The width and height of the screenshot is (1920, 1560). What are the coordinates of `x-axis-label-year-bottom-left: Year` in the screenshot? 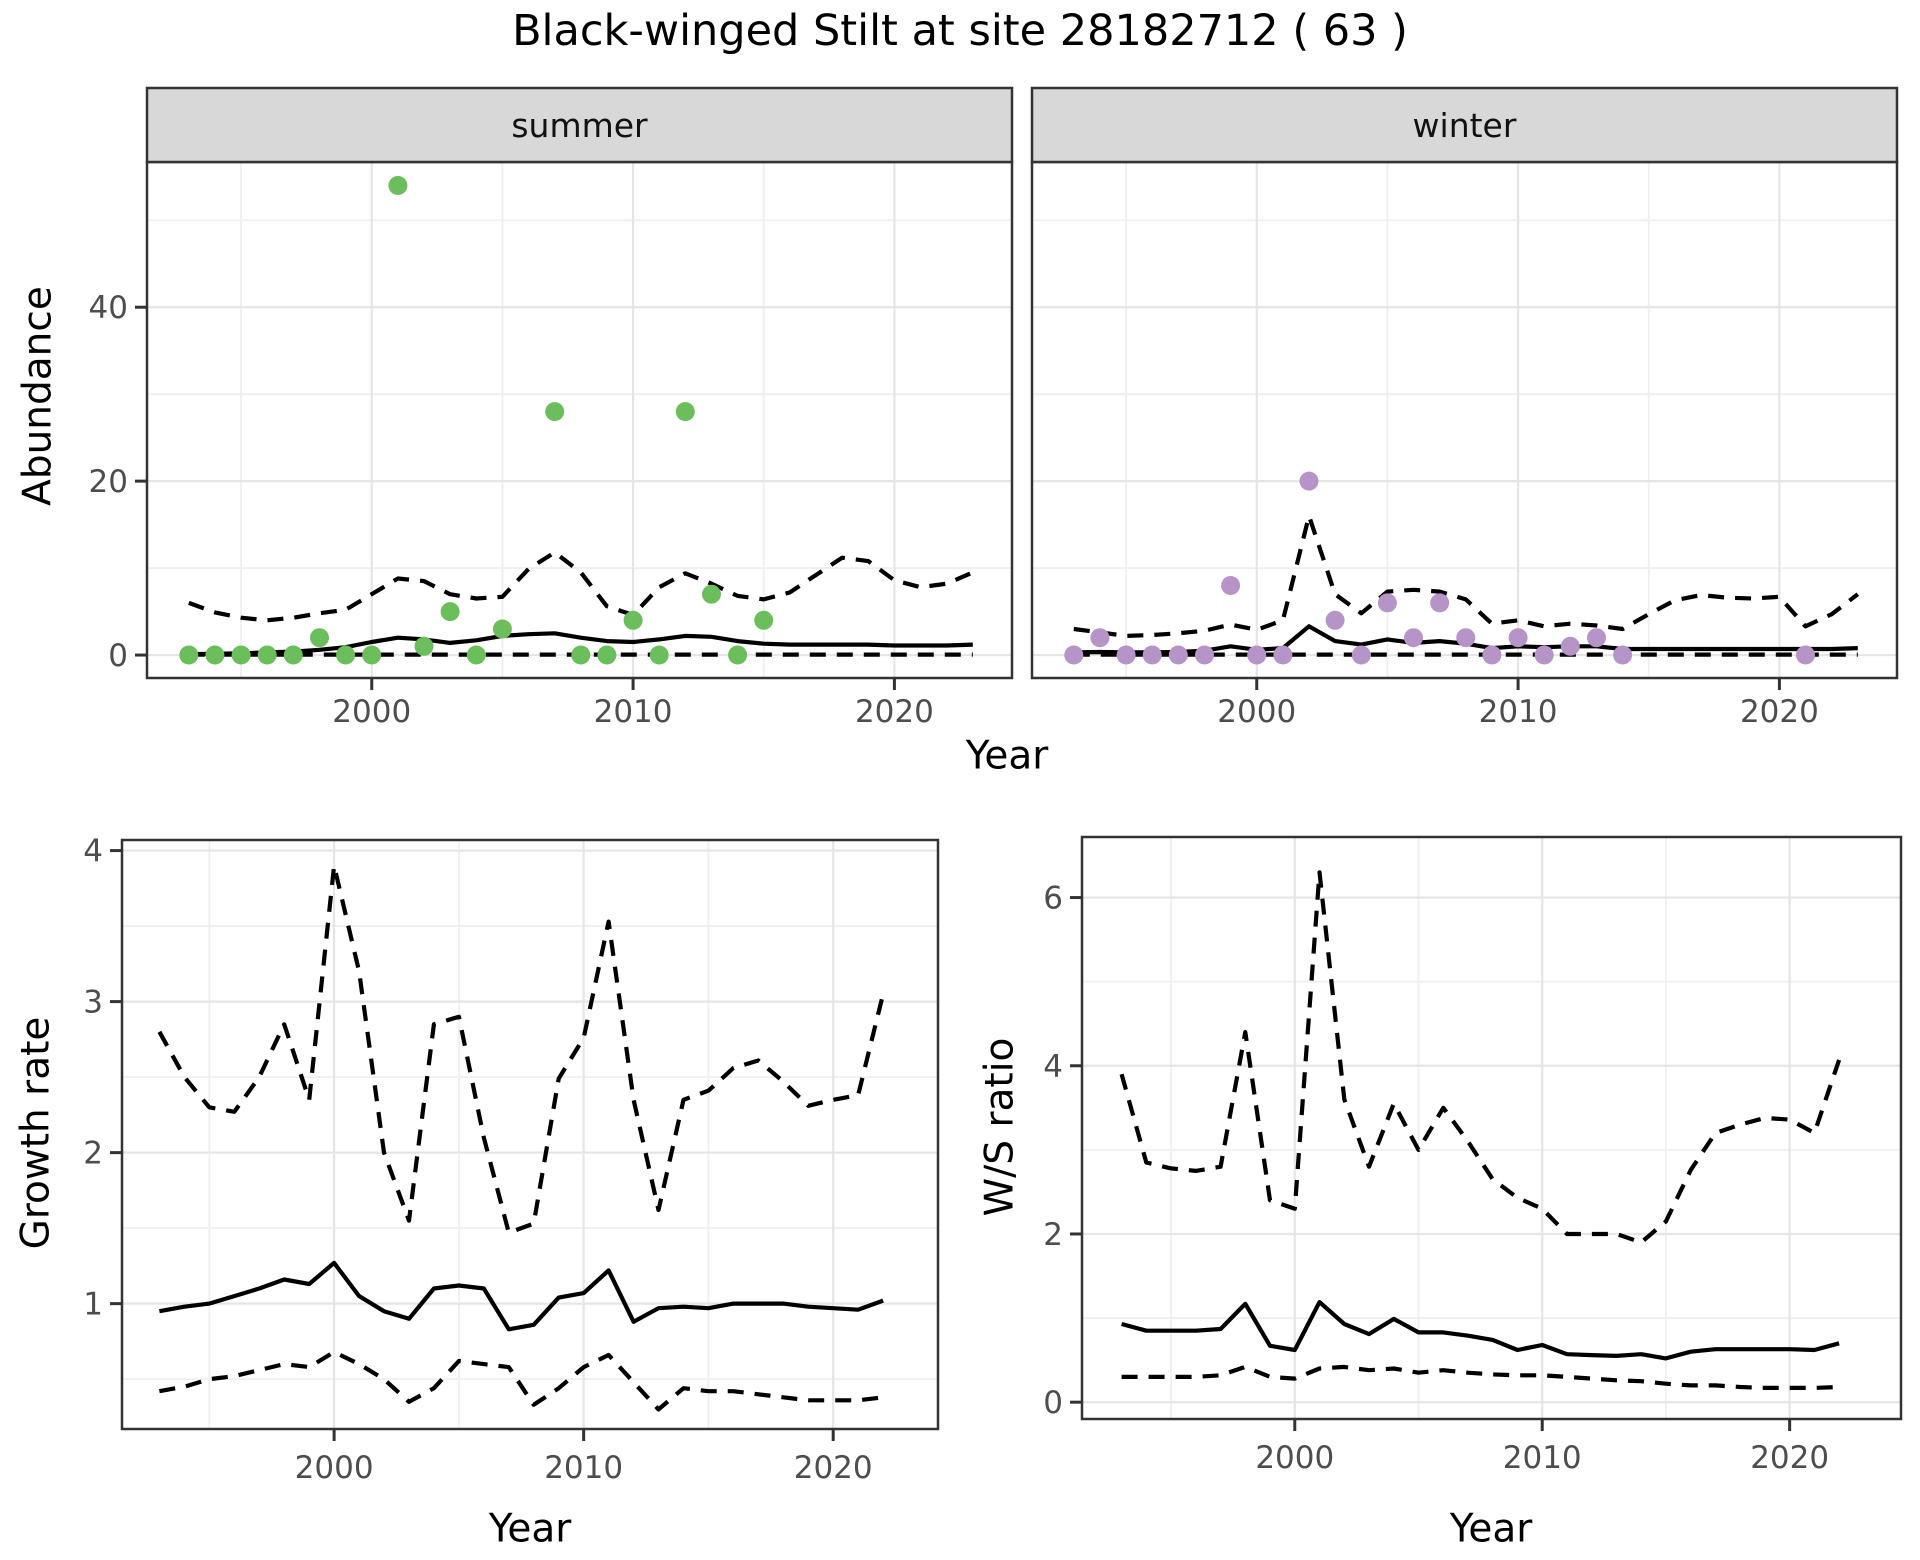 It's located at (530, 1529).